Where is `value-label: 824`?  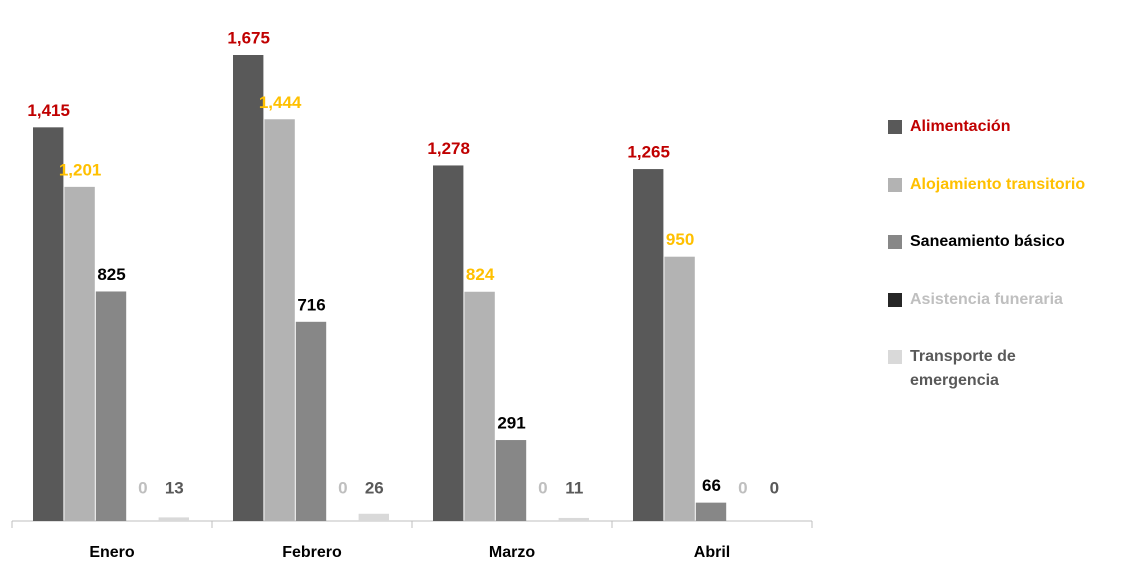
value-label: 824 is located at coordinates (480, 274).